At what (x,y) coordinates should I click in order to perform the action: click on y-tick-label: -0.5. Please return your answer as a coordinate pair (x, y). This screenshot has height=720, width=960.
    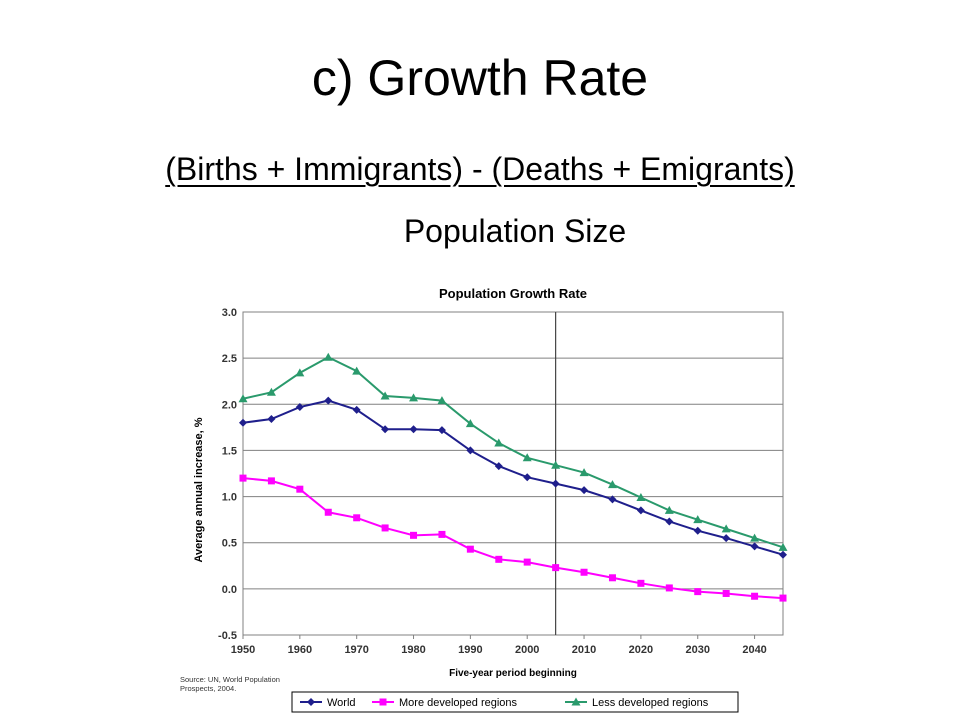
    Looking at the image, I should click on (227, 636).